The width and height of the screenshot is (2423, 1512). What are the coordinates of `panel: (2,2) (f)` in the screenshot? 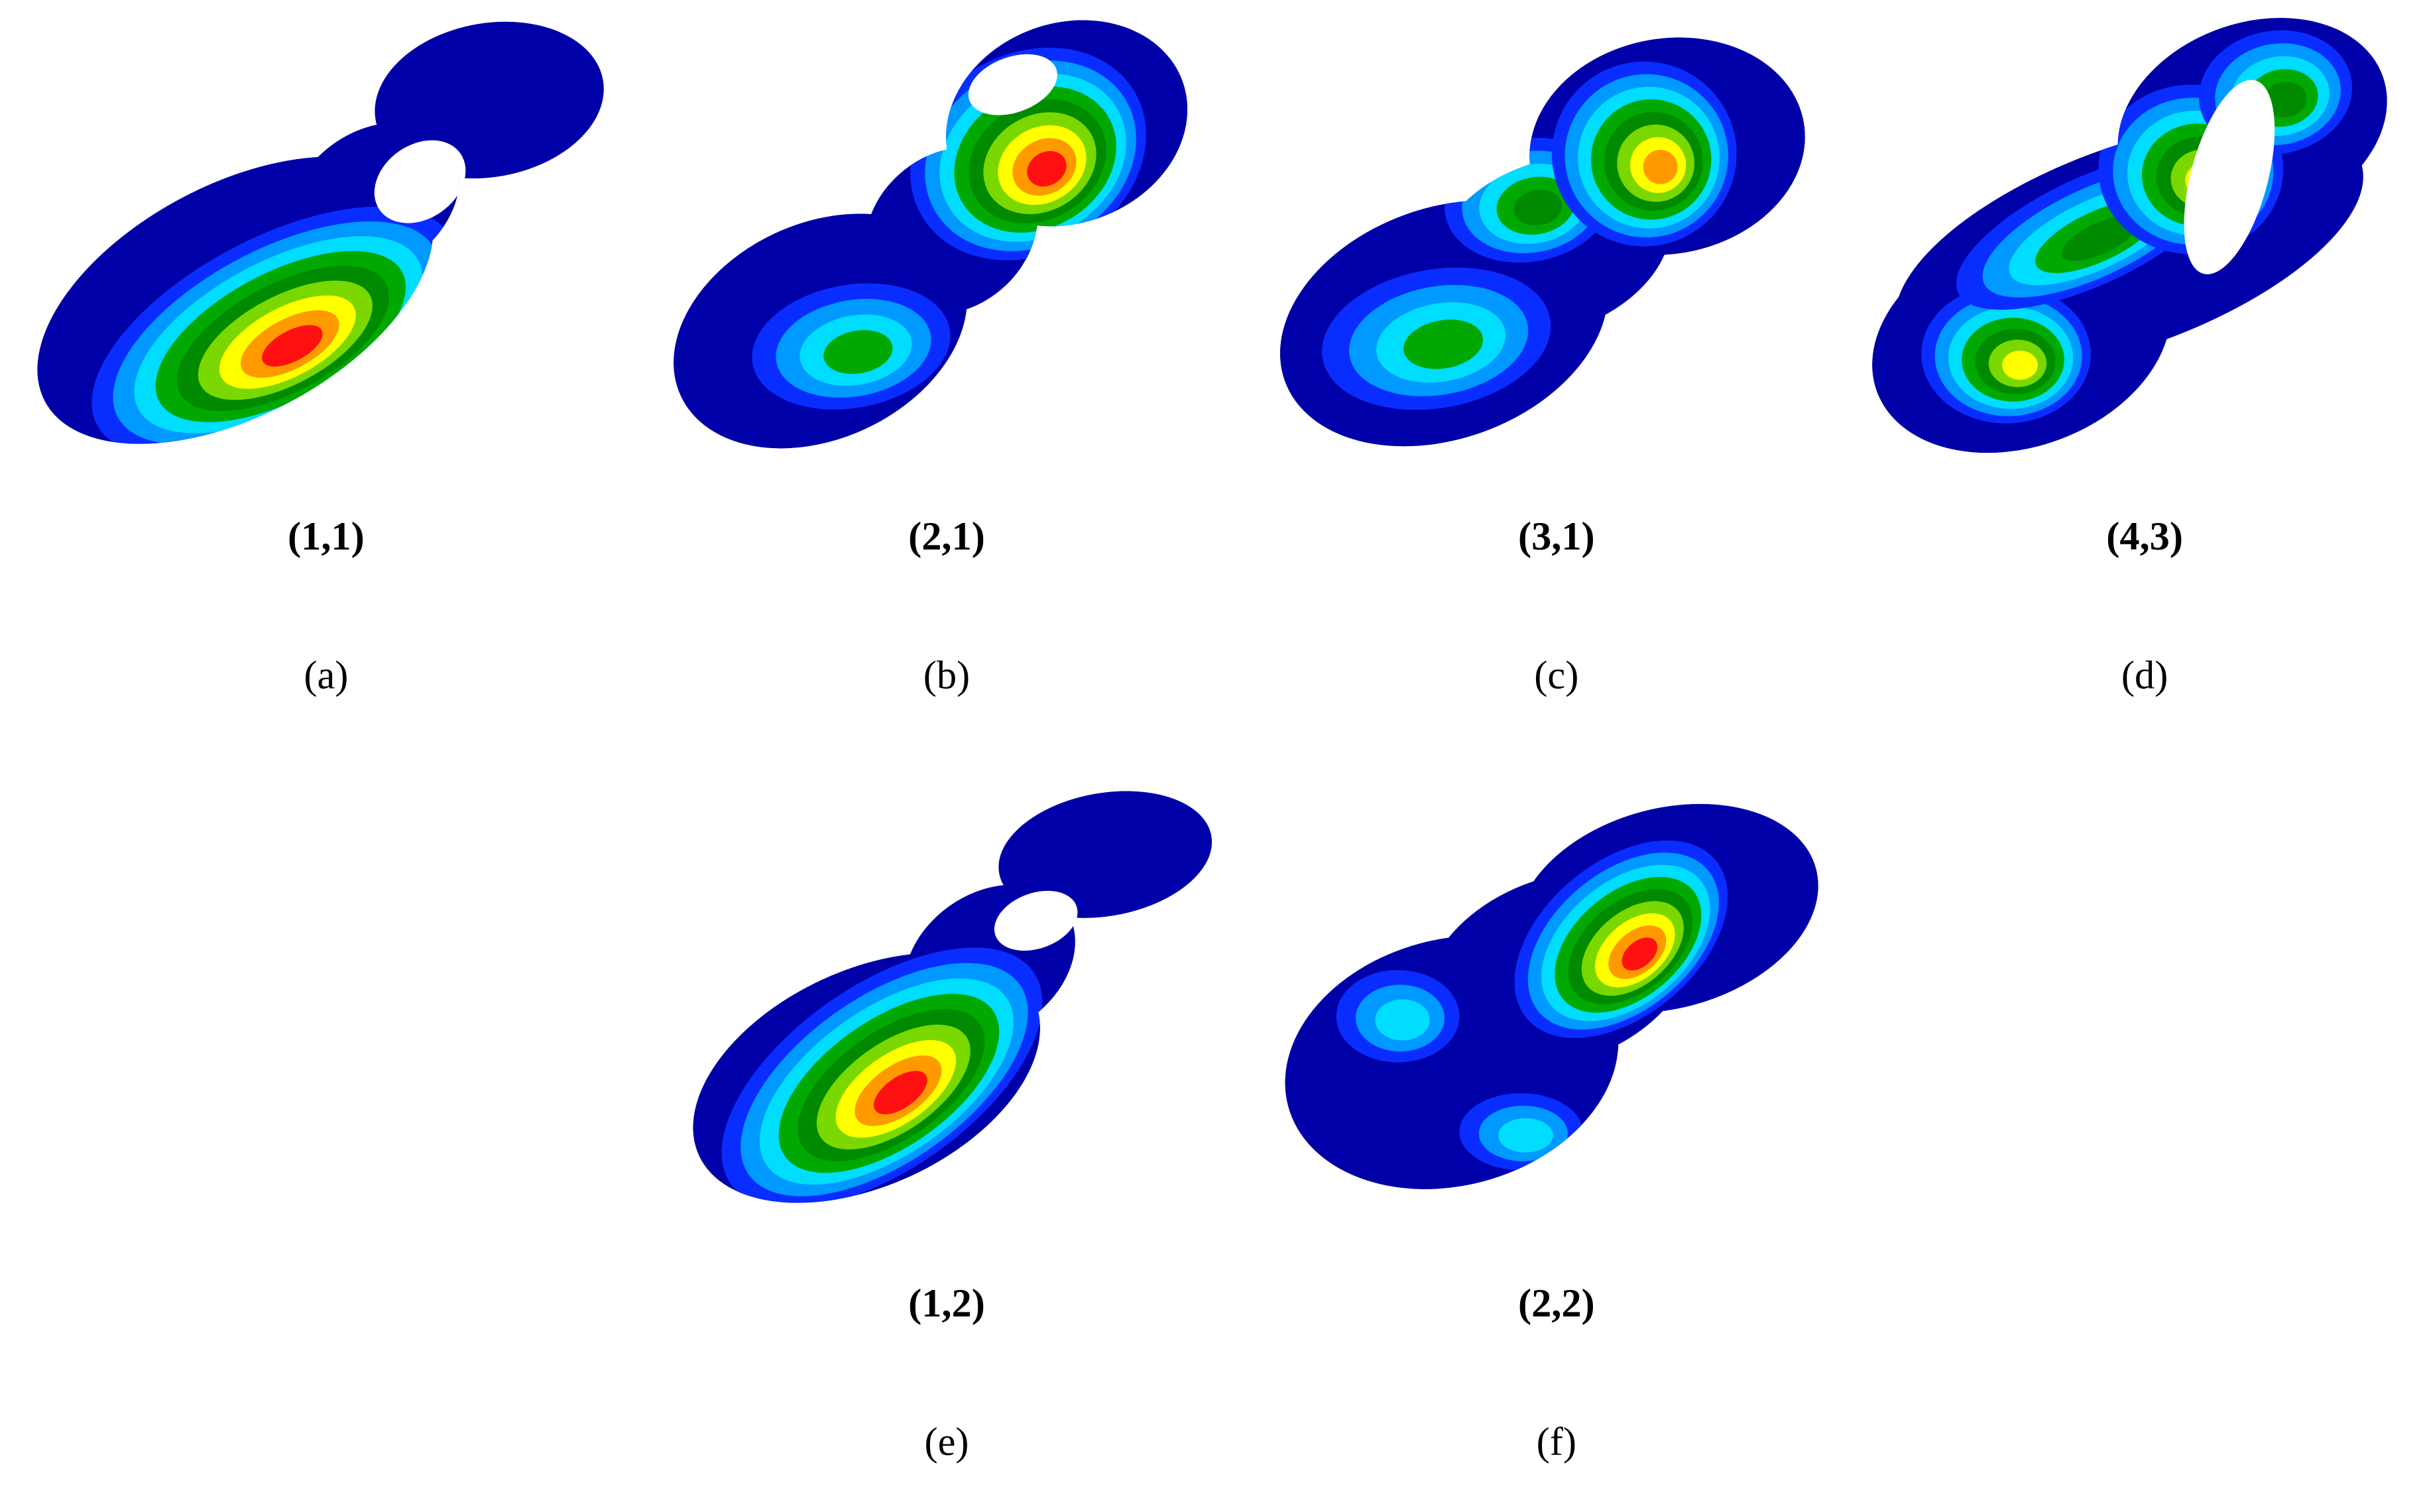 It's located at (1551, 1133).